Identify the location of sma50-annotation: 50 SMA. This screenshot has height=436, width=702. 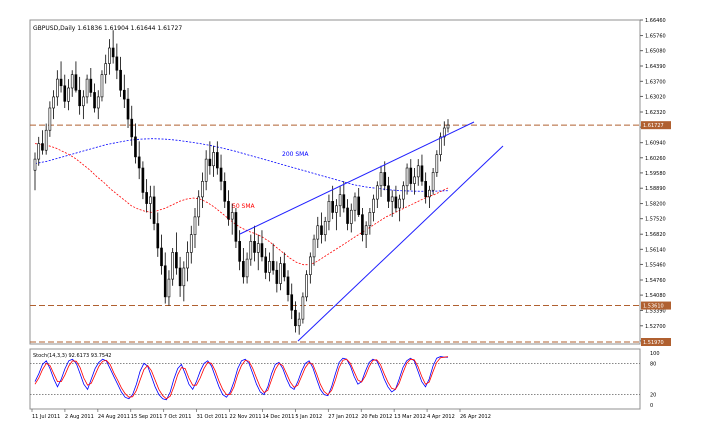
(244, 206).